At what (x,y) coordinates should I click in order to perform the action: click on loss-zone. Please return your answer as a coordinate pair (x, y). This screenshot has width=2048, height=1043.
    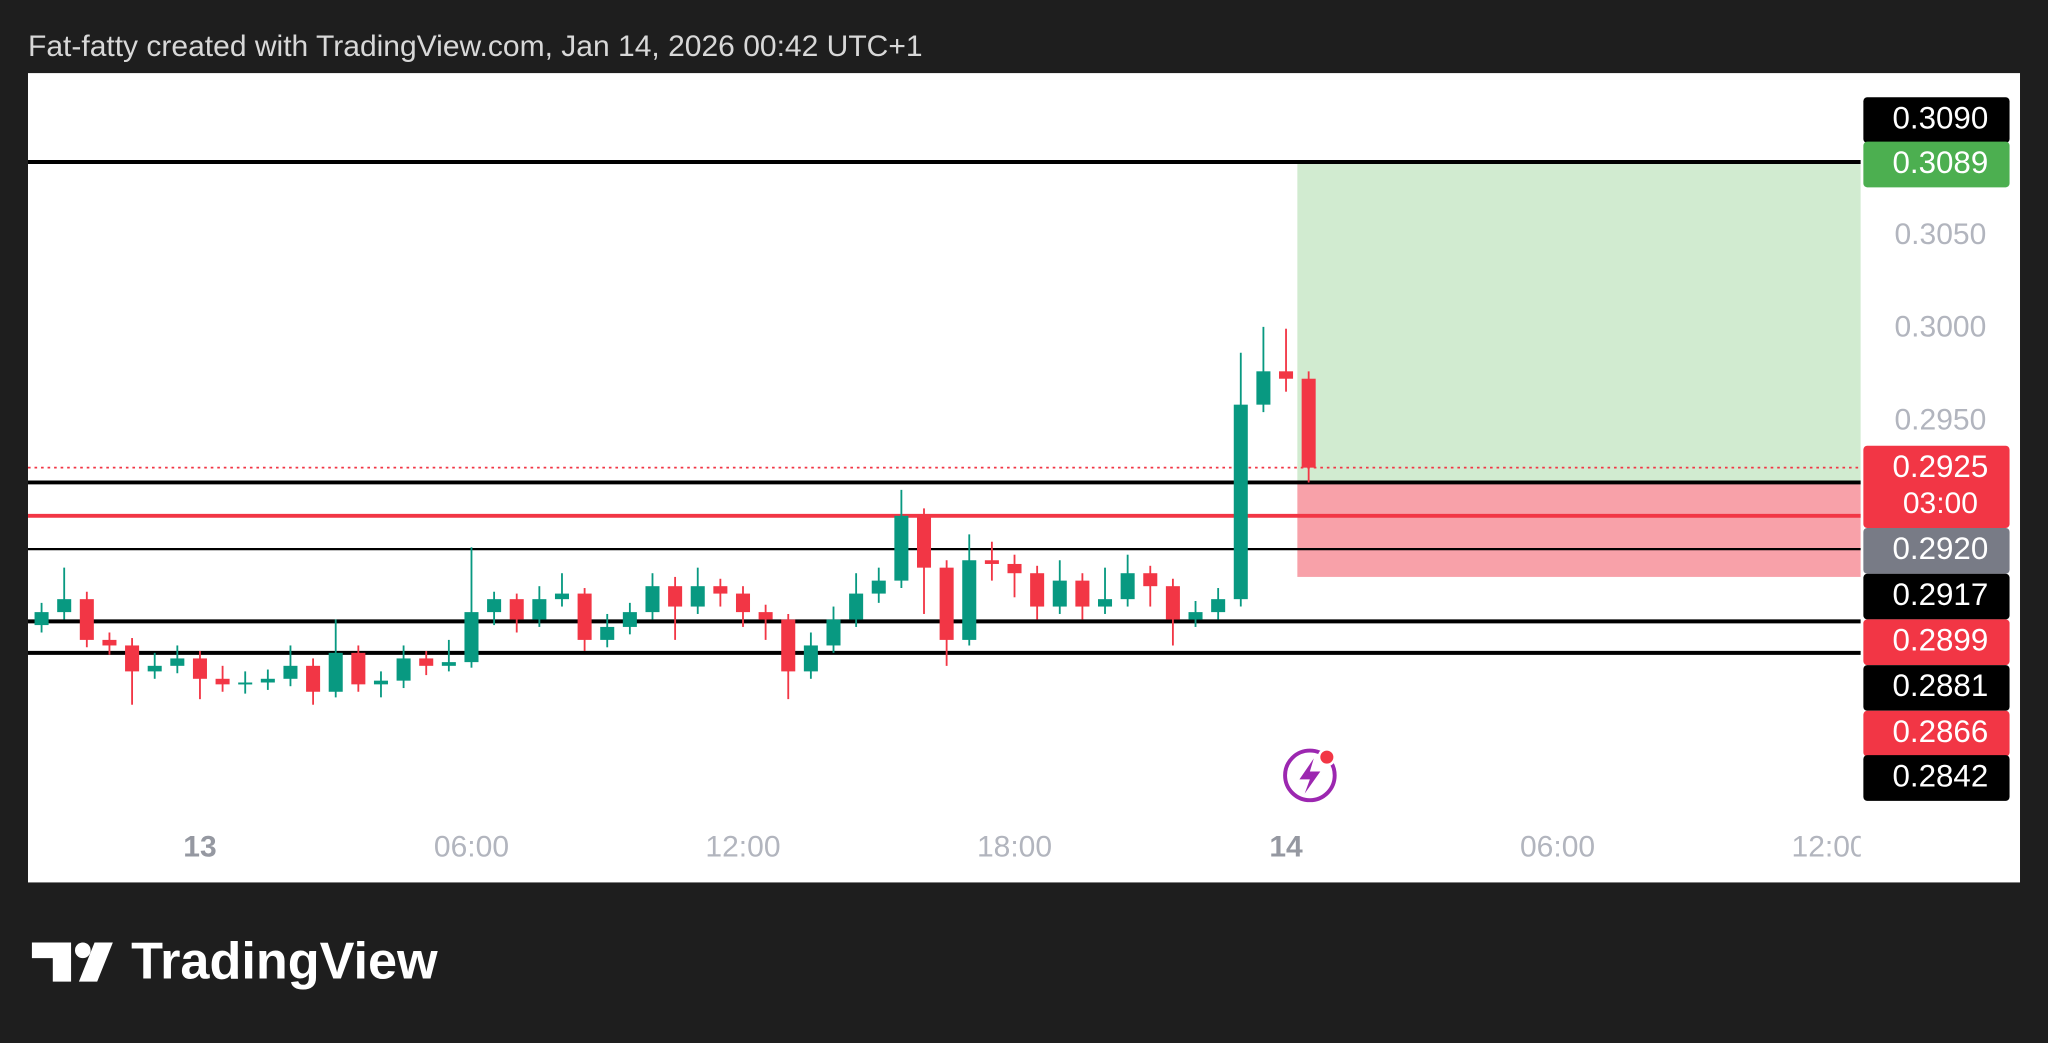
    Looking at the image, I should click on (1579, 529).